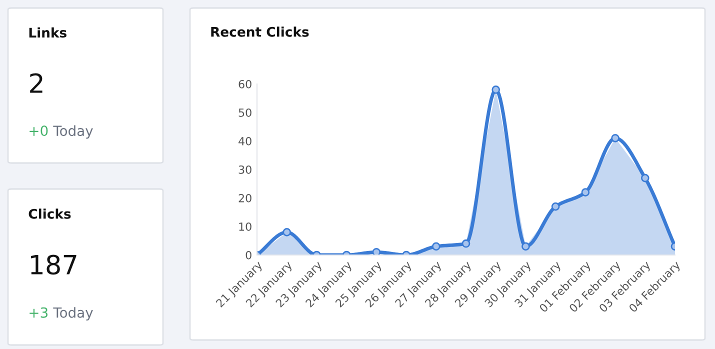  What do you see at coordinates (245, 198) in the screenshot?
I see `y-tick-label: 20` at bounding box center [245, 198].